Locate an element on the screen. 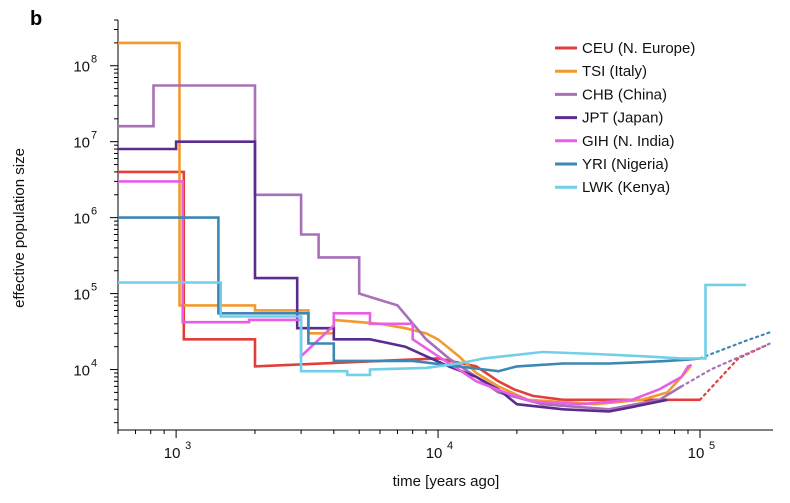 This screenshot has height=503, width=790. legend-label-jpt: JPT (Japan) is located at coordinates (622, 118).